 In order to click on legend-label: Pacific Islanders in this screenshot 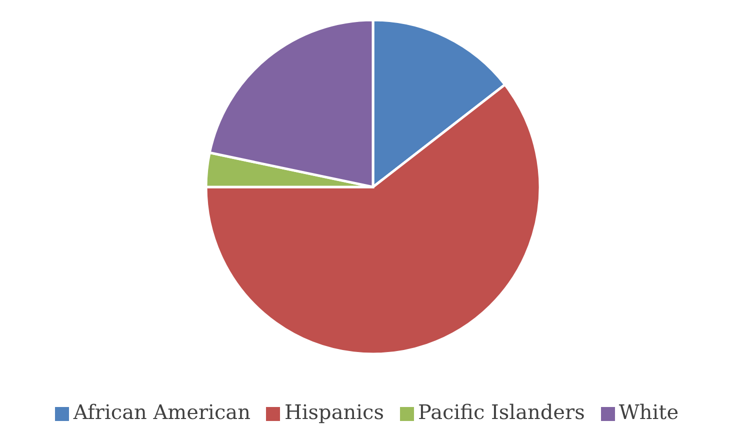, I will do `click(501, 412)`.